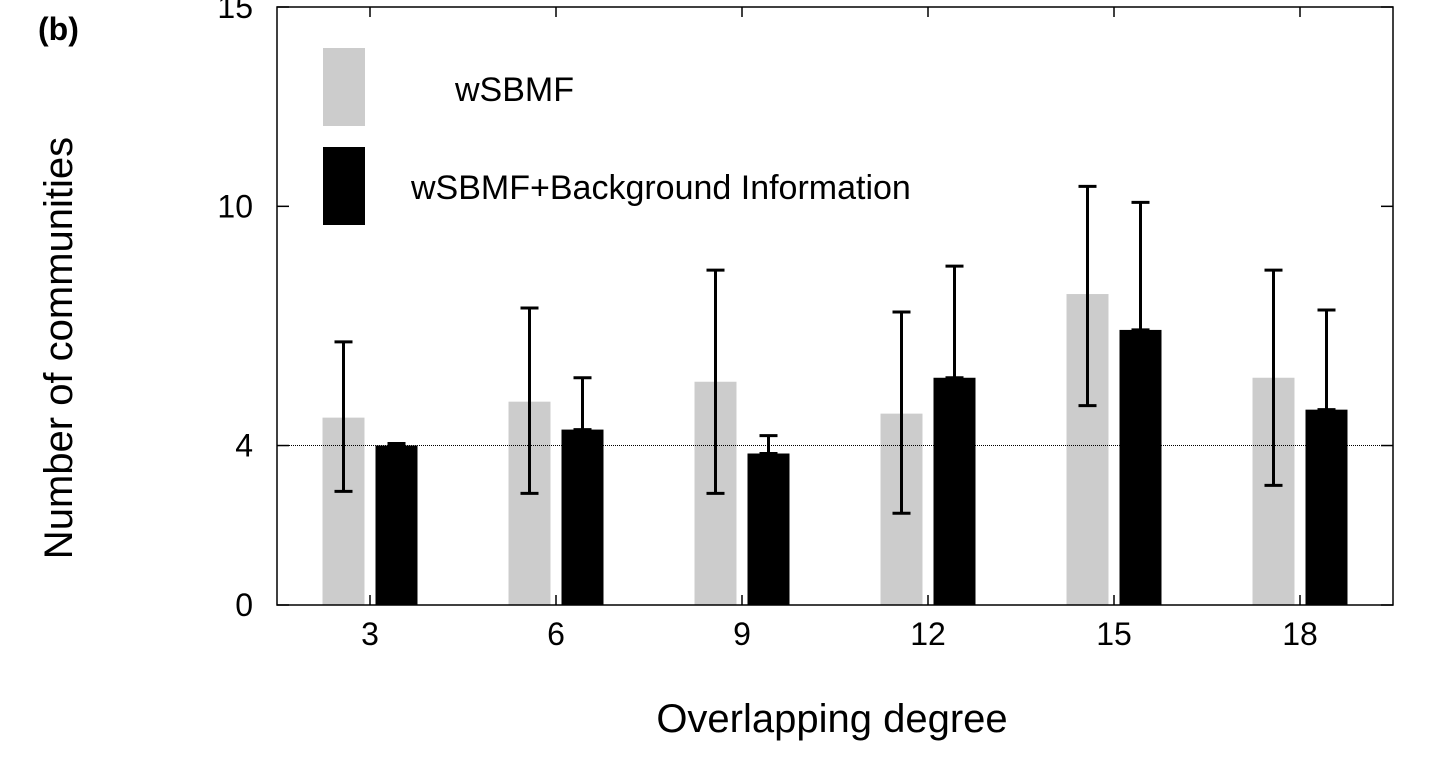 This screenshot has width=1441, height=775. Describe the element at coordinates (235, 12) in the screenshot. I see `y-tick-label: 15` at that location.